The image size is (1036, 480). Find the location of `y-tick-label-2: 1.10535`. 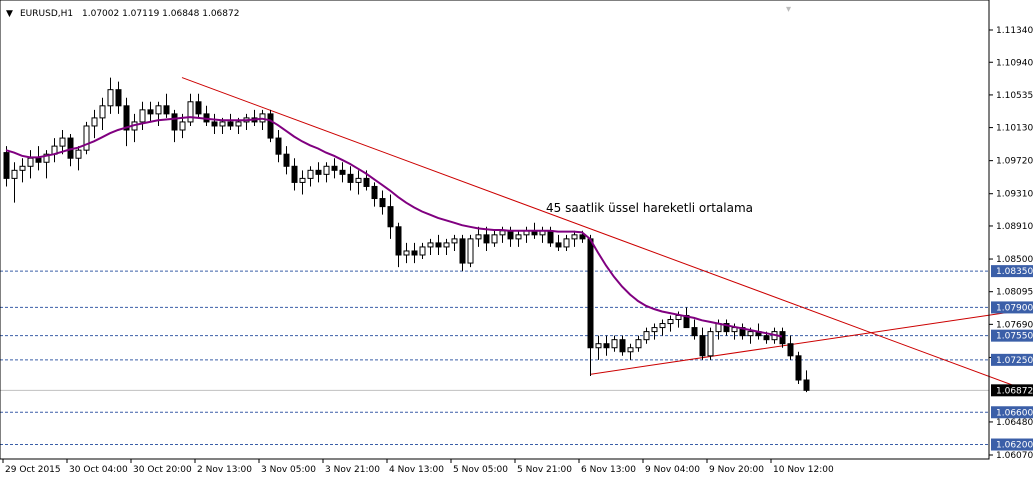

y-tick-label-2: 1.10535 is located at coordinates (1014, 96).